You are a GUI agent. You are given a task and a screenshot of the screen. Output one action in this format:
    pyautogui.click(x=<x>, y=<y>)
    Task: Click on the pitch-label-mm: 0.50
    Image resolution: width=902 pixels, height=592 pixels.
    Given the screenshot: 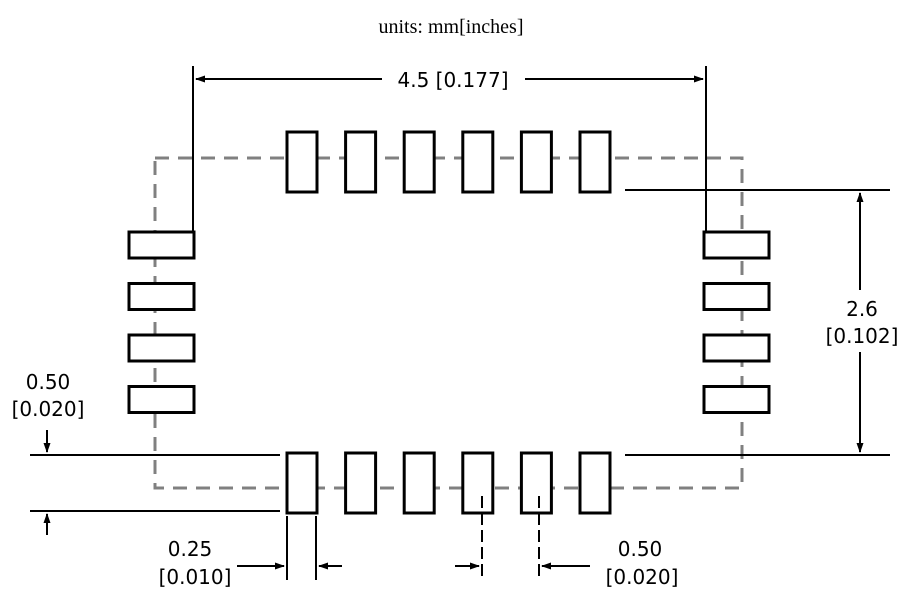 What is the action you would take?
    pyautogui.click(x=640, y=549)
    